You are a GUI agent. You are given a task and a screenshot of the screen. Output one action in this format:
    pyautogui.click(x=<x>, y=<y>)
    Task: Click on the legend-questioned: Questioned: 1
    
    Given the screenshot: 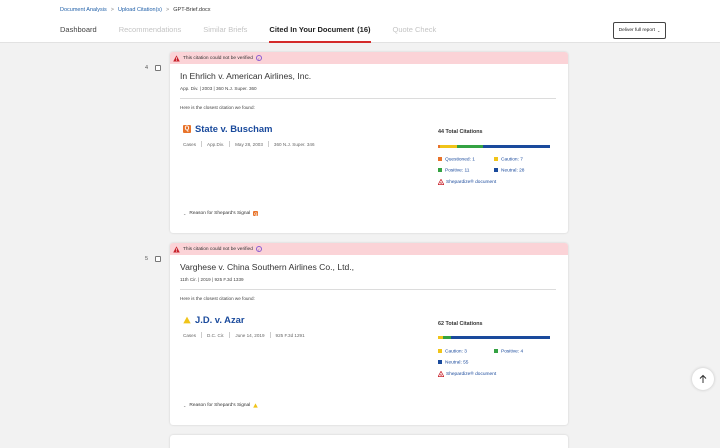 What is the action you would take?
    pyautogui.click(x=456, y=159)
    